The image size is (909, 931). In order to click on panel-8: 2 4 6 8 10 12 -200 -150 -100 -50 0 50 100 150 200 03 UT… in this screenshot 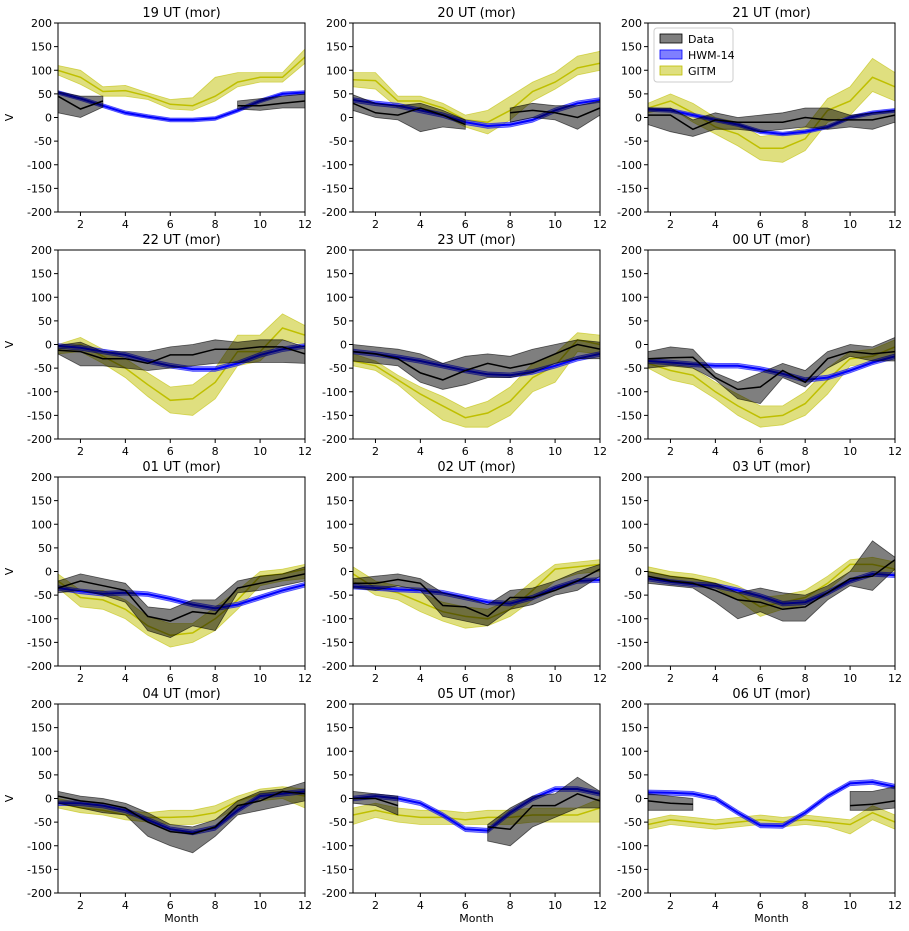, I will do `click(759, 572)`.